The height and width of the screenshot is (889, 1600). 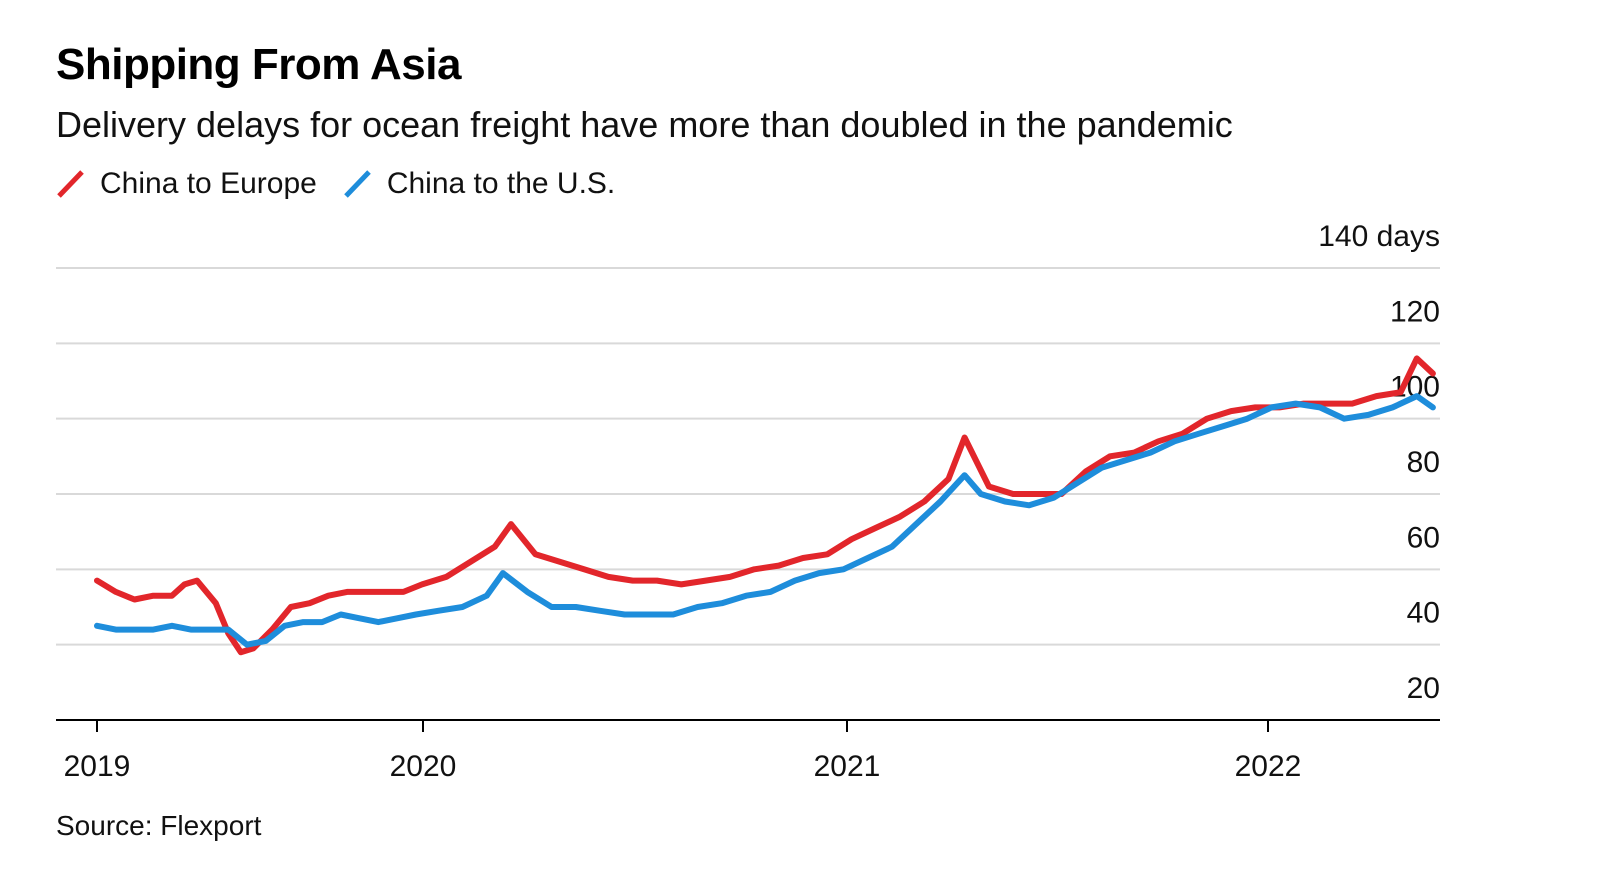 What do you see at coordinates (1423, 537) in the screenshot?
I see `y-tick-label-60: 60` at bounding box center [1423, 537].